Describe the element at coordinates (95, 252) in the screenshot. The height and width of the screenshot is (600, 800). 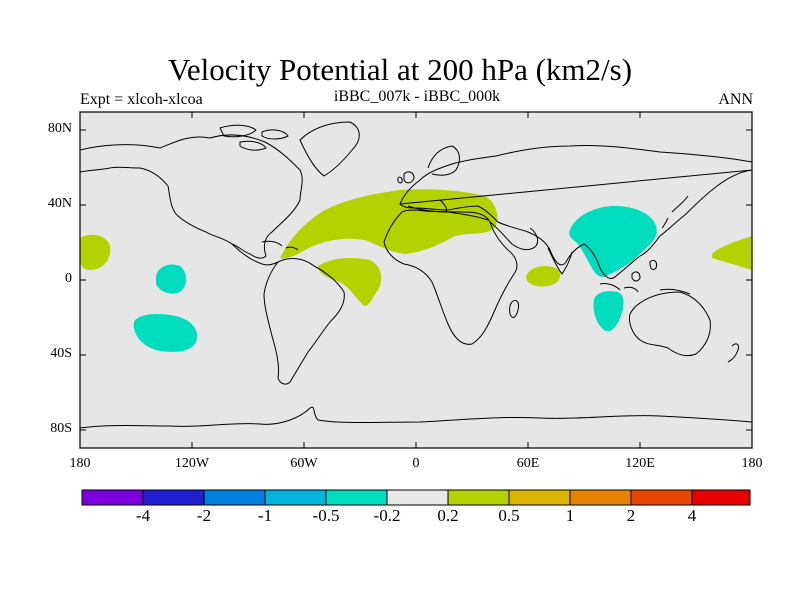
I see `positive-area-east-pacific` at that location.